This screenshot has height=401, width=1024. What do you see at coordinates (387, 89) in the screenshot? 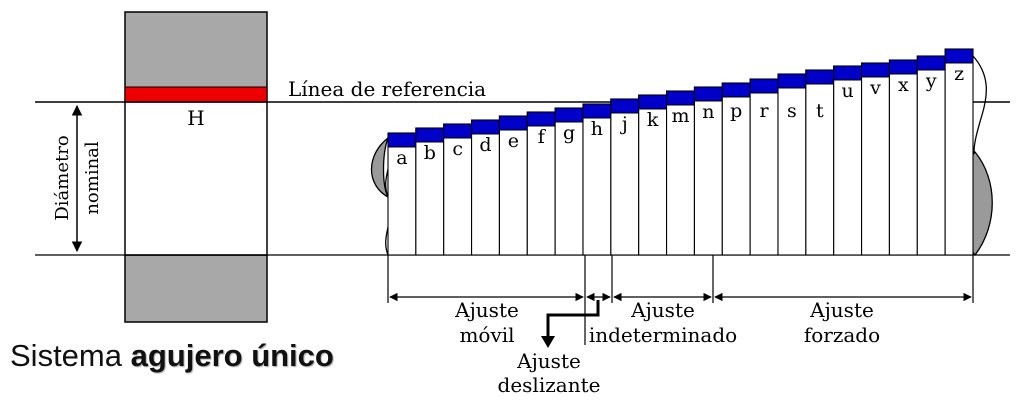
I see `reference-line-label: Línea de referencia` at bounding box center [387, 89].